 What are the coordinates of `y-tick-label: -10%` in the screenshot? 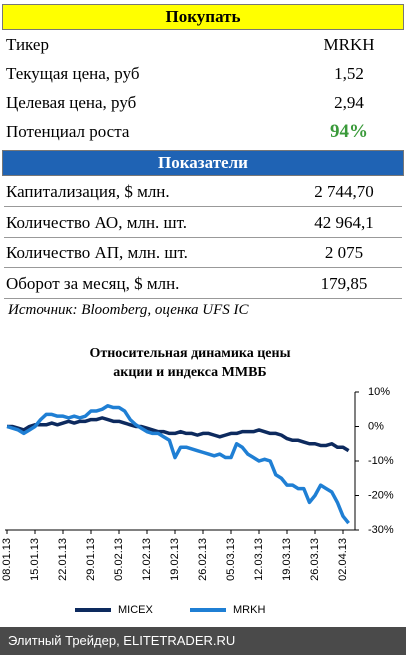 It's located at (381, 461).